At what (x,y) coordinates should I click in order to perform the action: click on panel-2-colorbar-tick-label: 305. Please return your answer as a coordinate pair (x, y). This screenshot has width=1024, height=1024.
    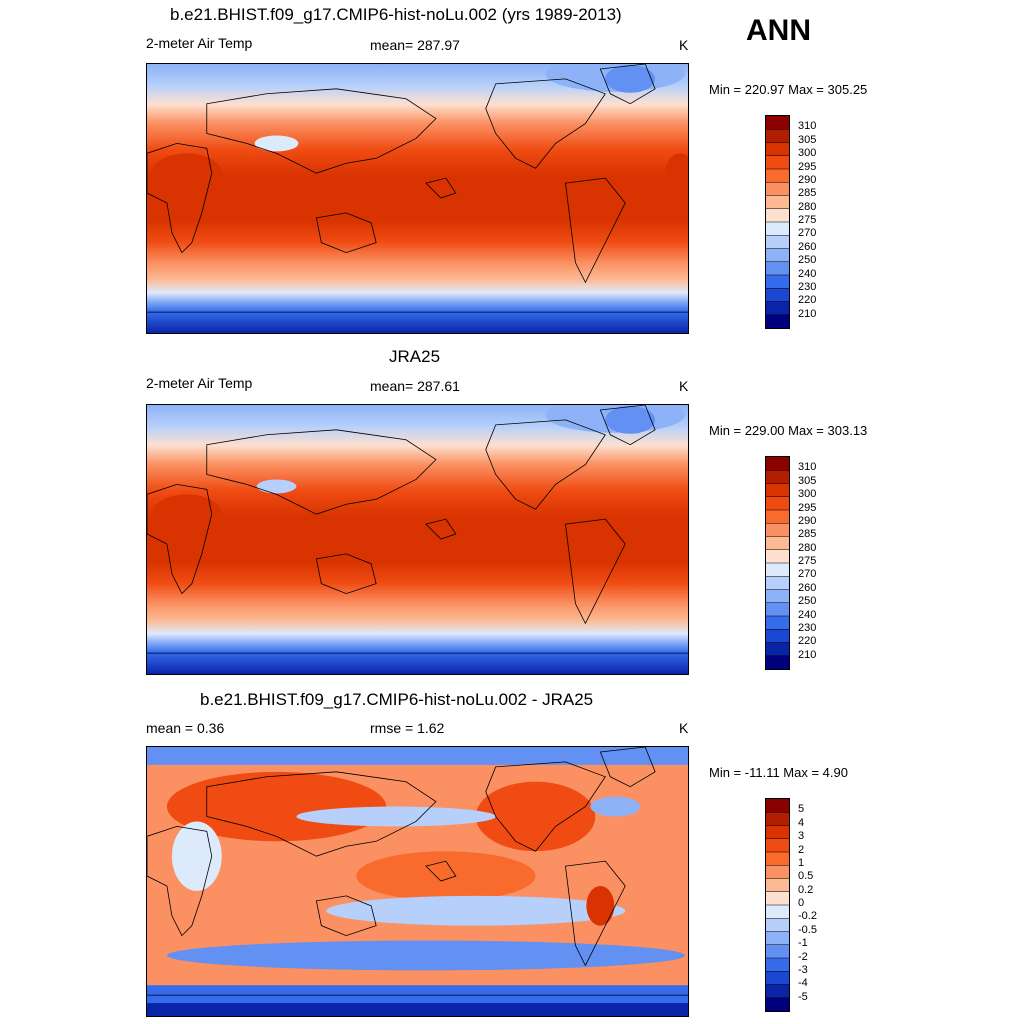
    Looking at the image, I should click on (807, 480).